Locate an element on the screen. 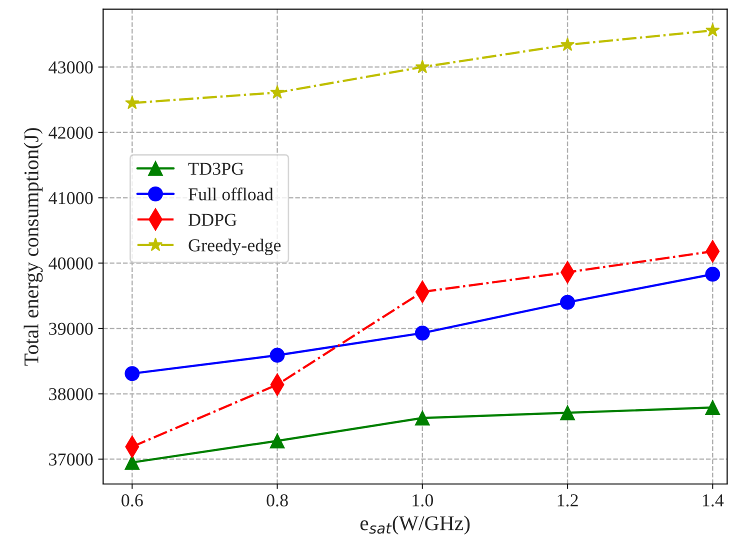 The image size is (742, 542). y-tick-label: 37000 is located at coordinates (71, 459).